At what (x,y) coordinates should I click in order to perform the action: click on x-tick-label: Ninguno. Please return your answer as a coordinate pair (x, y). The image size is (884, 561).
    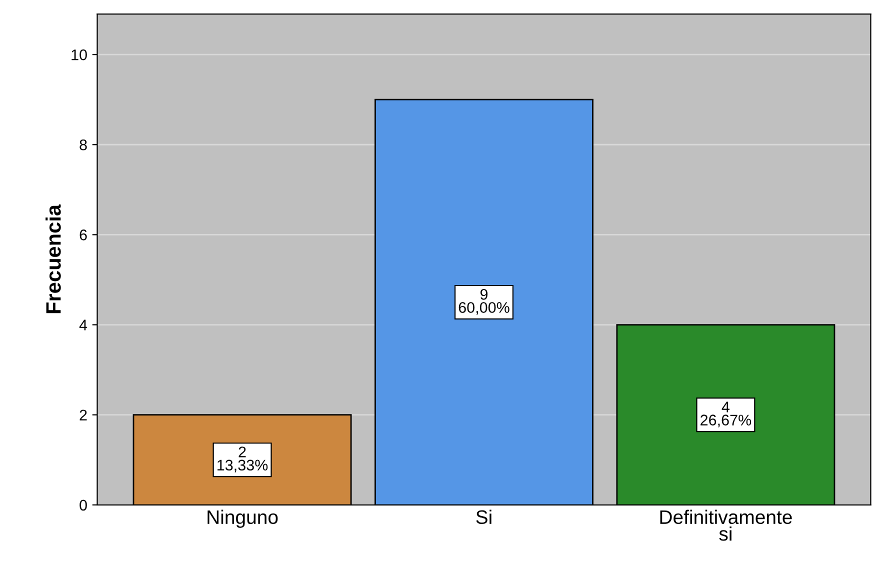
    Looking at the image, I should click on (243, 519).